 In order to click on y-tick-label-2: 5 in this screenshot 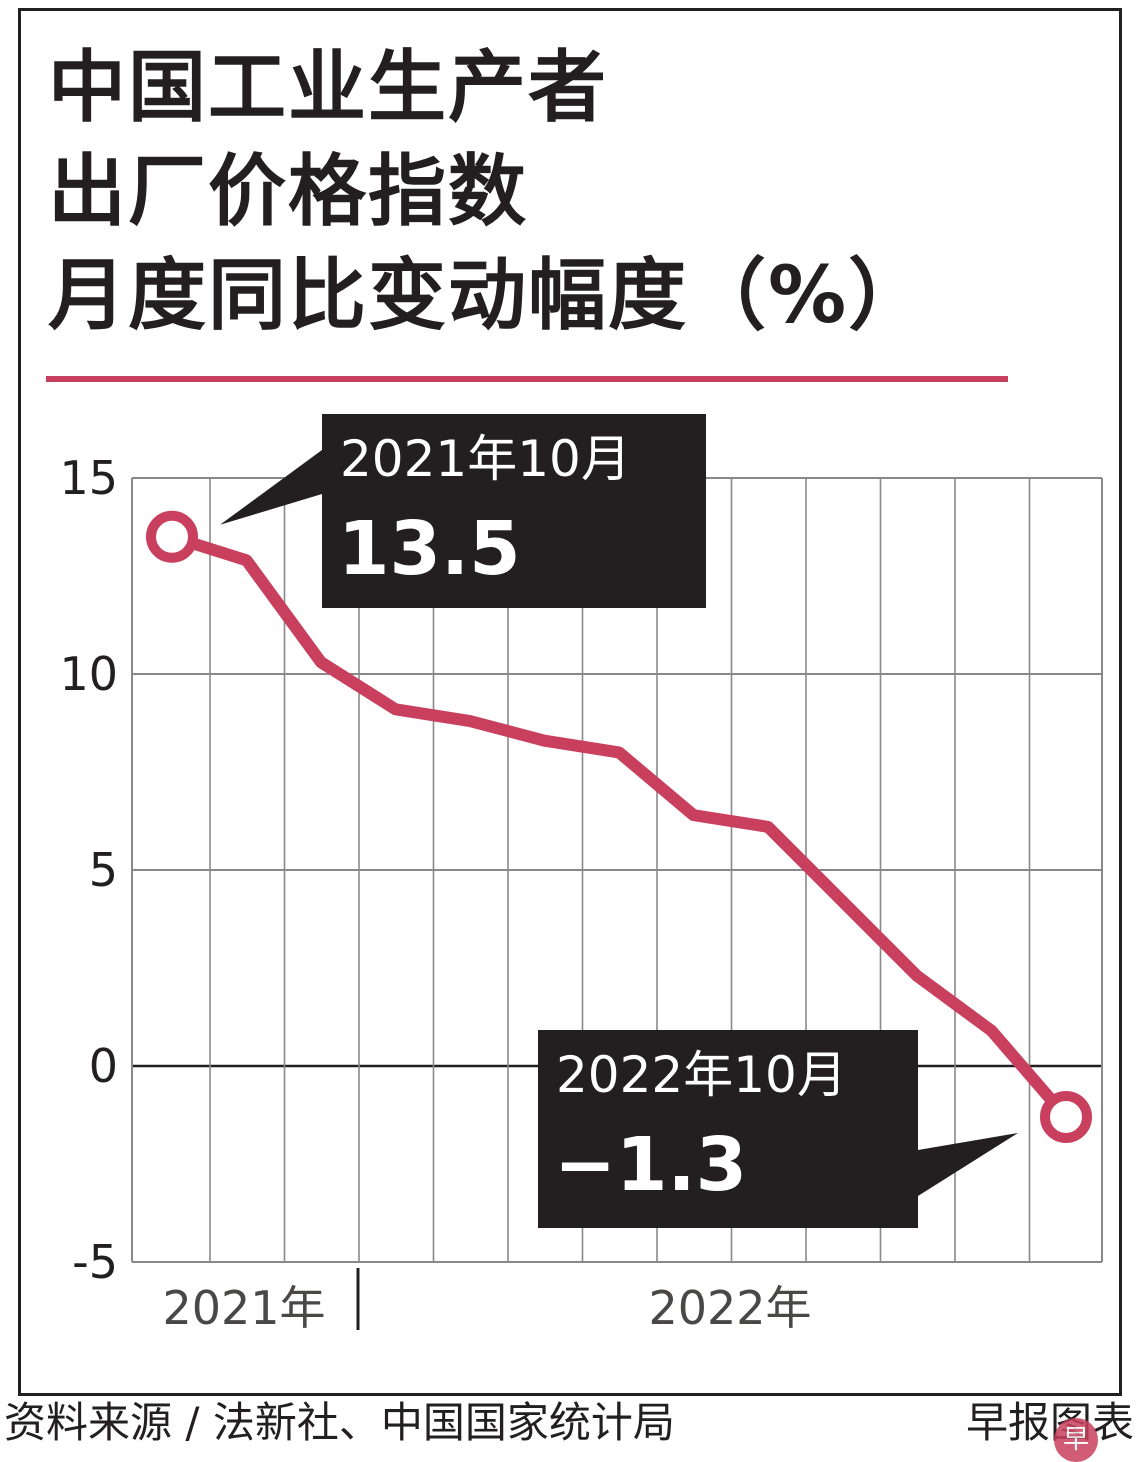, I will do `click(103, 870)`.